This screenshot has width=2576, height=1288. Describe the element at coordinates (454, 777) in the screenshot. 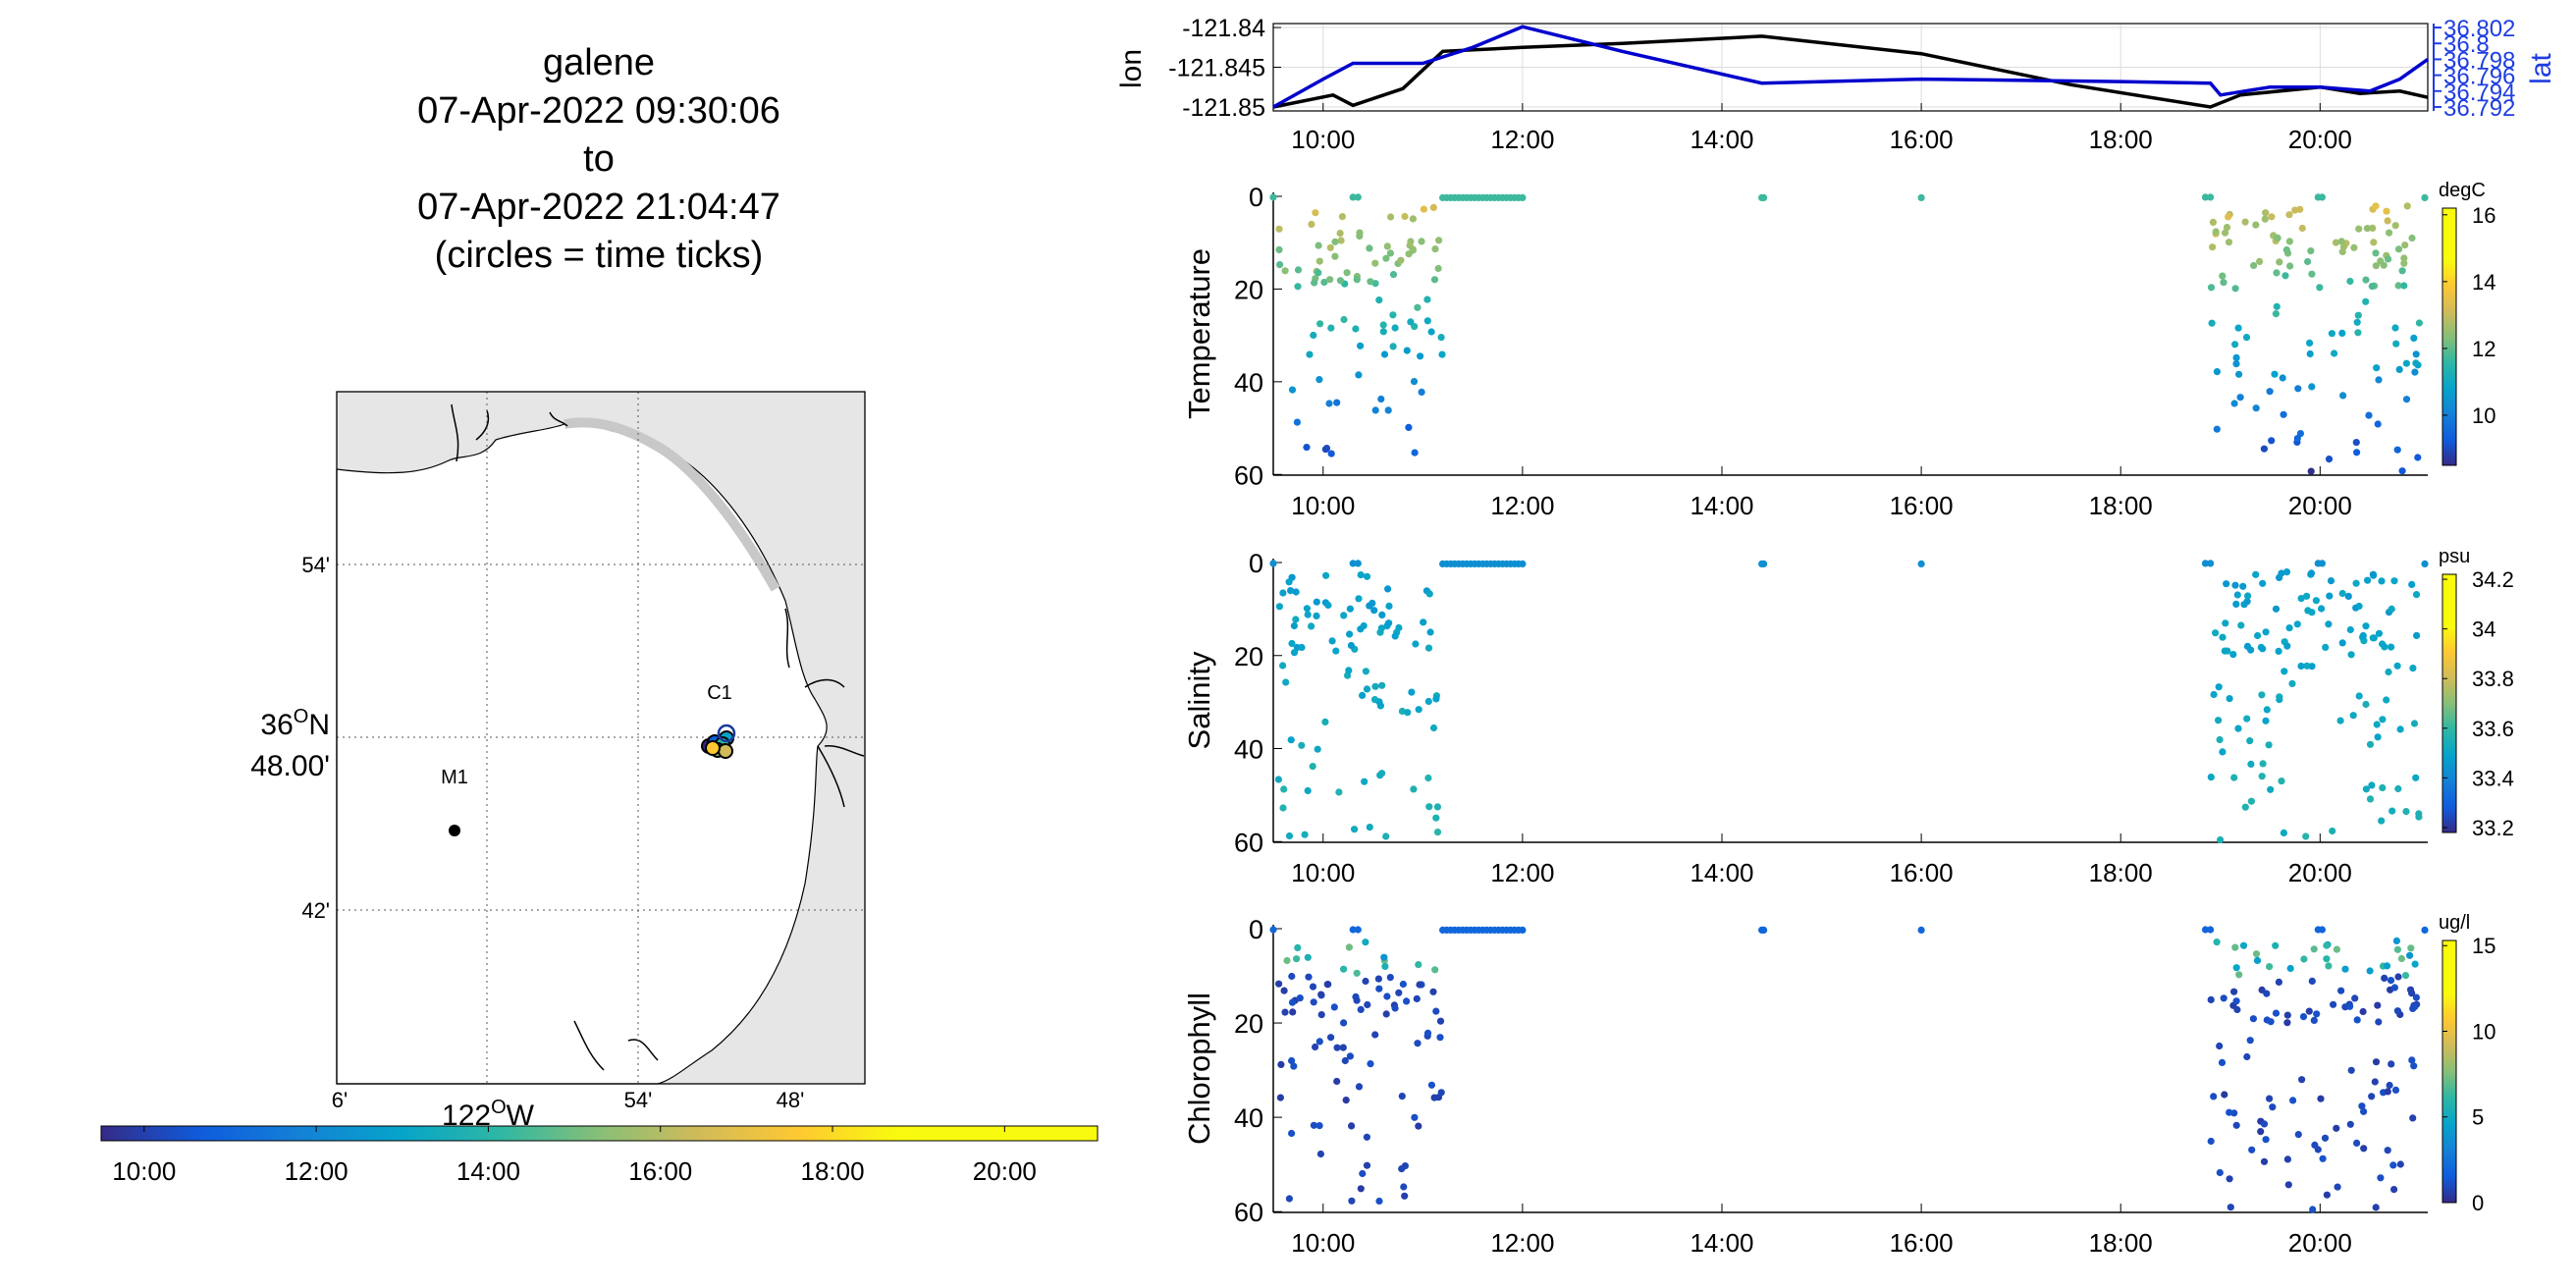

I see `station-label-m1: M1` at that location.